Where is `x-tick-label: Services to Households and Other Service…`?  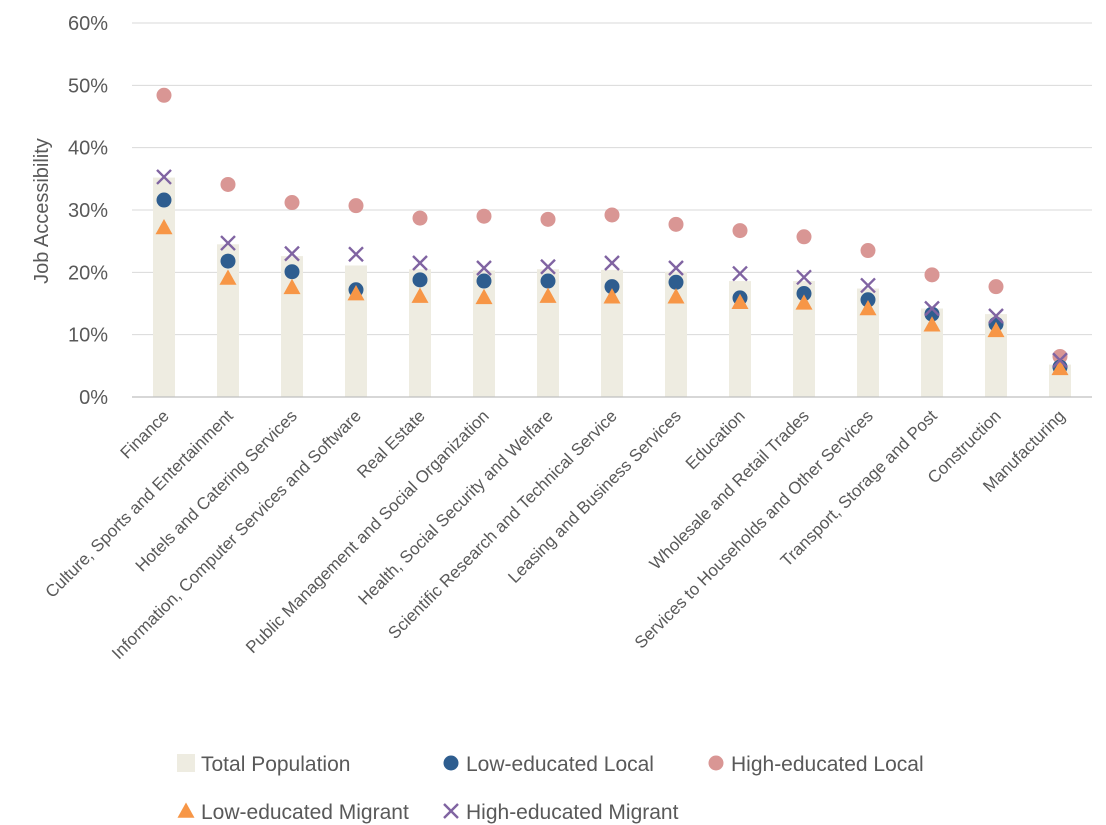
x-tick-label: Services to Households and Other Service… is located at coordinates (754, 529).